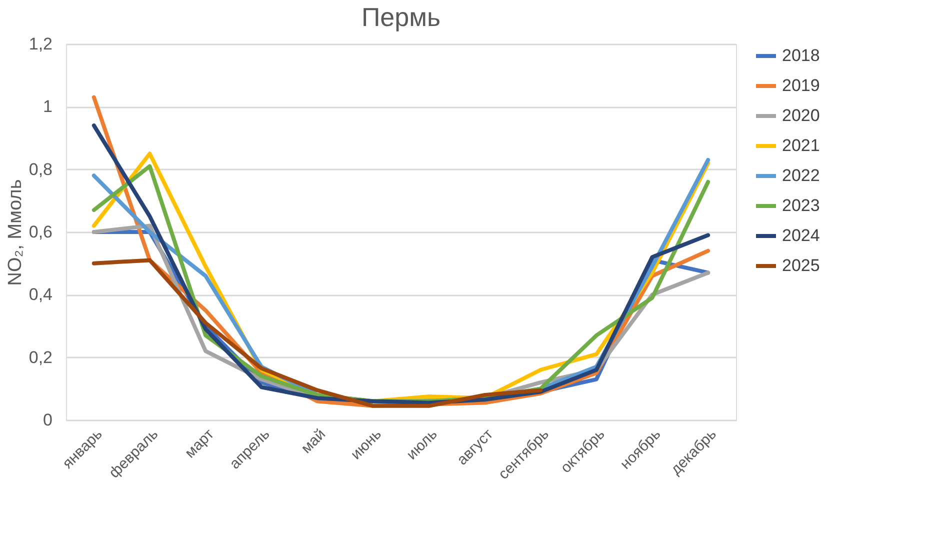 The height and width of the screenshot is (545, 933). I want to click on y-tick-label: 1,2, so click(40, 44).